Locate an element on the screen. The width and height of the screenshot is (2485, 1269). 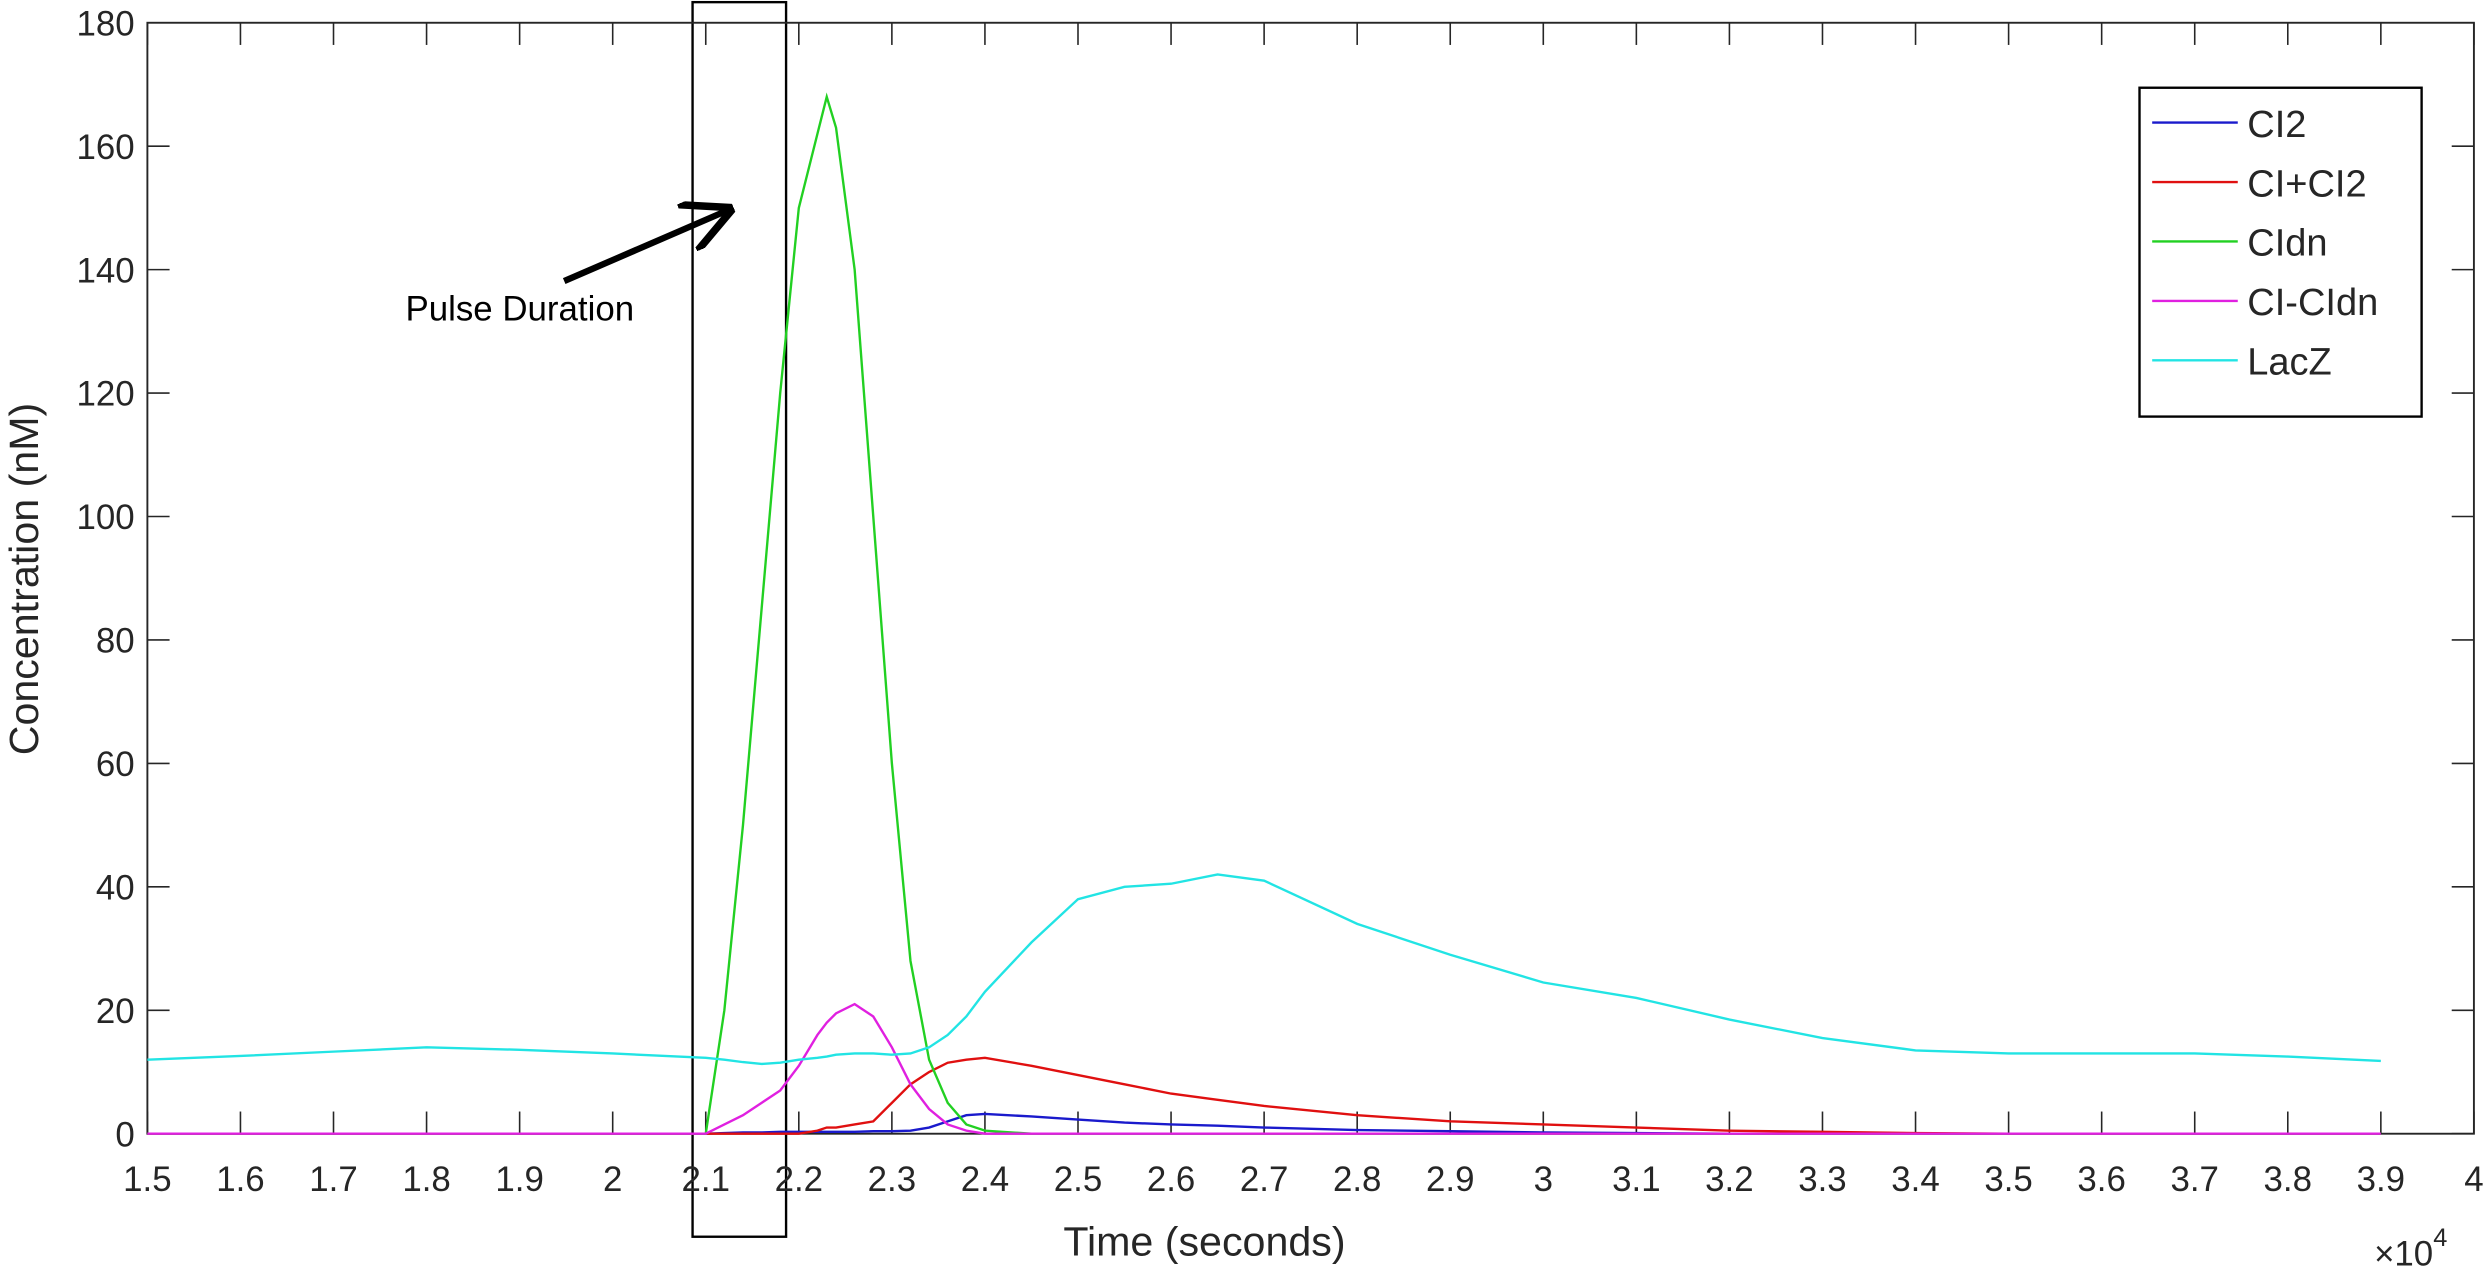
x-tick-label: 1.7 is located at coordinates (333, 1179).